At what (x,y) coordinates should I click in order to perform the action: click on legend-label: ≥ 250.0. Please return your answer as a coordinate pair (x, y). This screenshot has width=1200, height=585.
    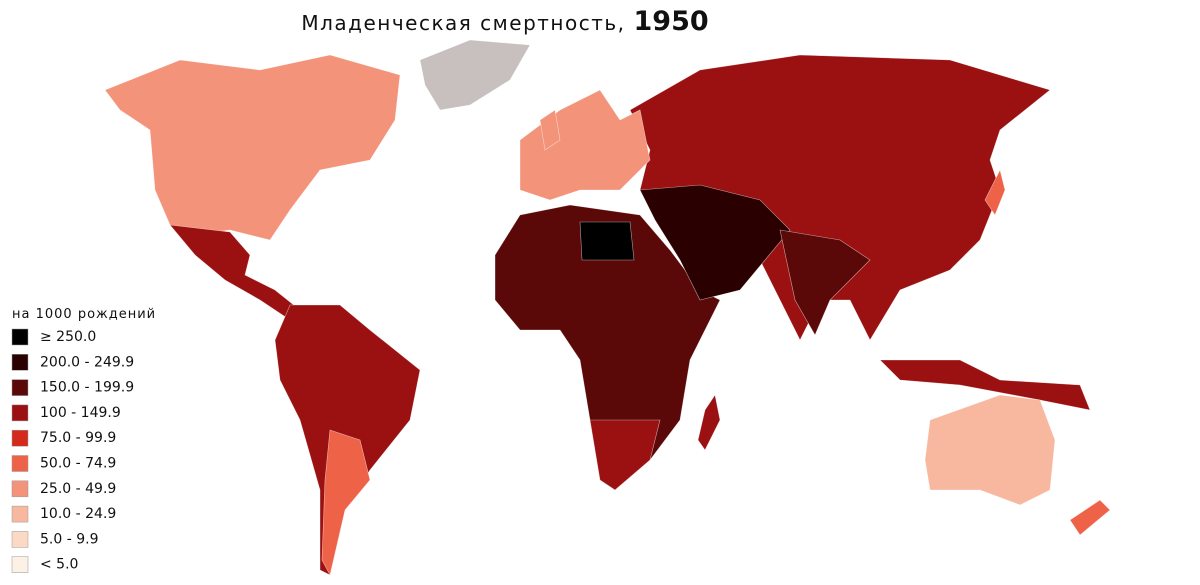
    Looking at the image, I should click on (68, 337).